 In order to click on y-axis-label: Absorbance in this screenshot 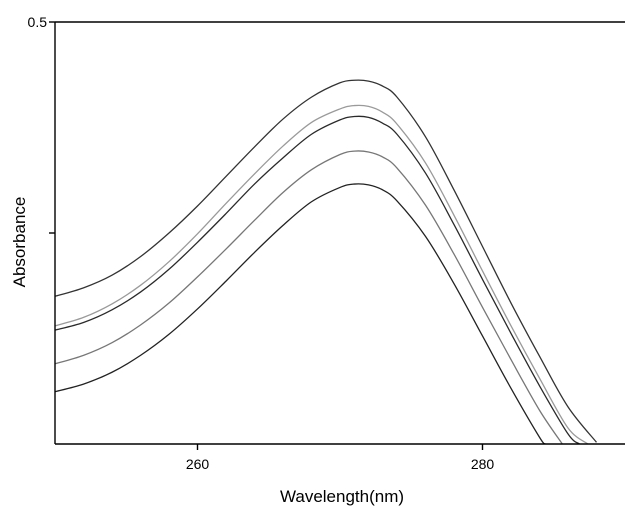, I will do `click(19, 242)`.